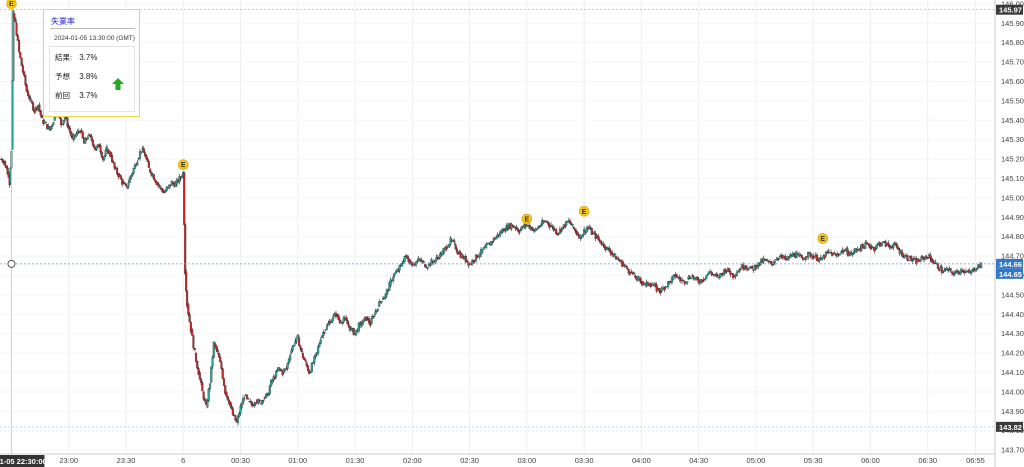  What do you see at coordinates (62, 95) in the screenshot?
I see `previous-label: 前回` at bounding box center [62, 95].